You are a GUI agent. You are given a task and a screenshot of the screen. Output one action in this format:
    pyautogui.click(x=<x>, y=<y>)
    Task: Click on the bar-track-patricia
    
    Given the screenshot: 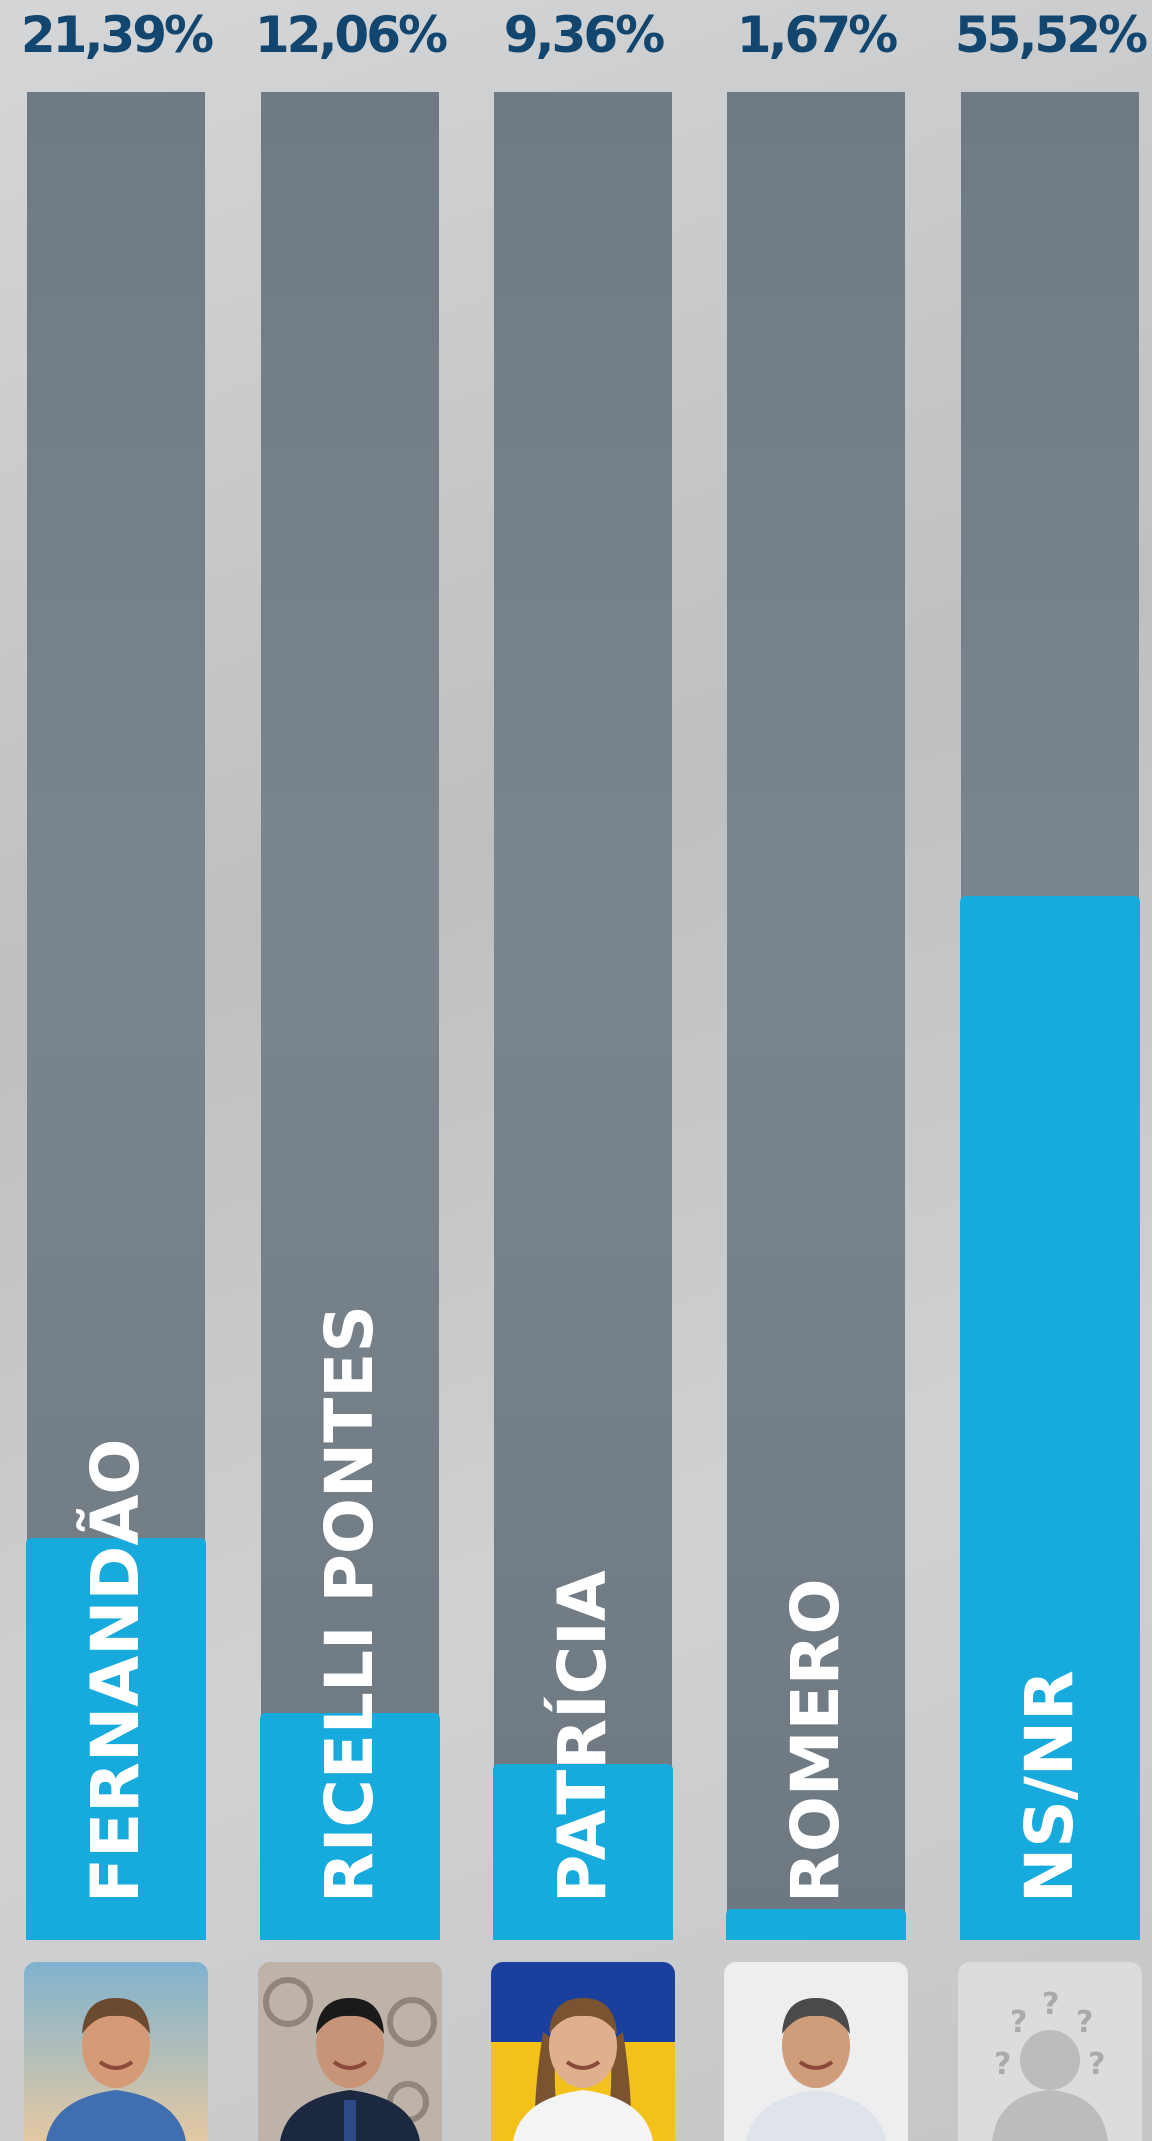 What is the action you would take?
    pyautogui.click(x=583, y=1016)
    